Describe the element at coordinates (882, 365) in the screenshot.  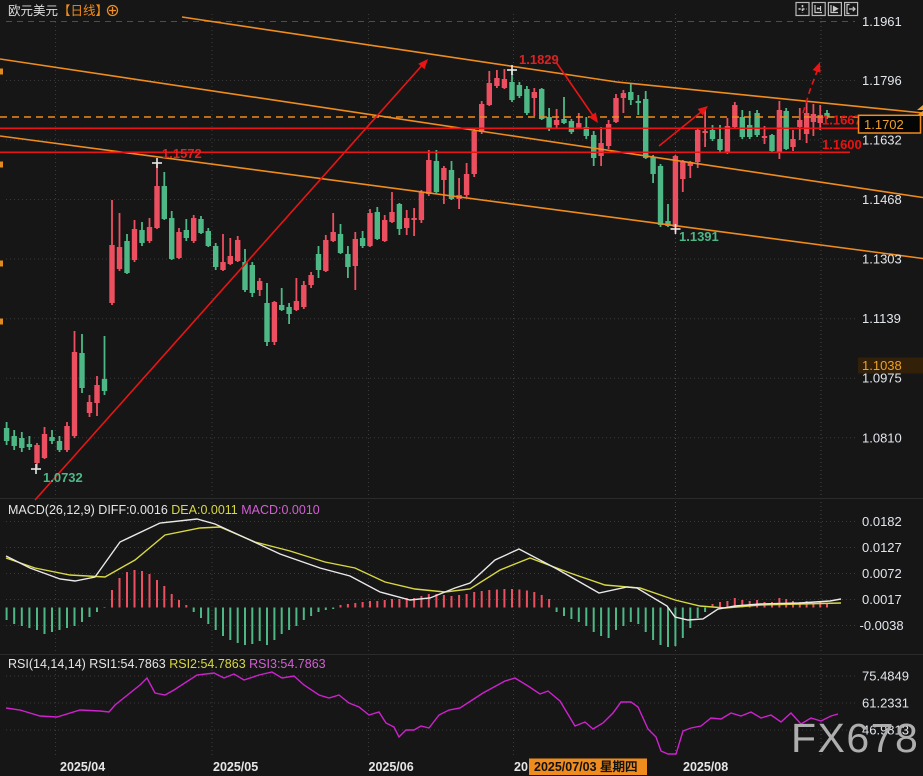
I see `svg-text: 1.1038` at that location.